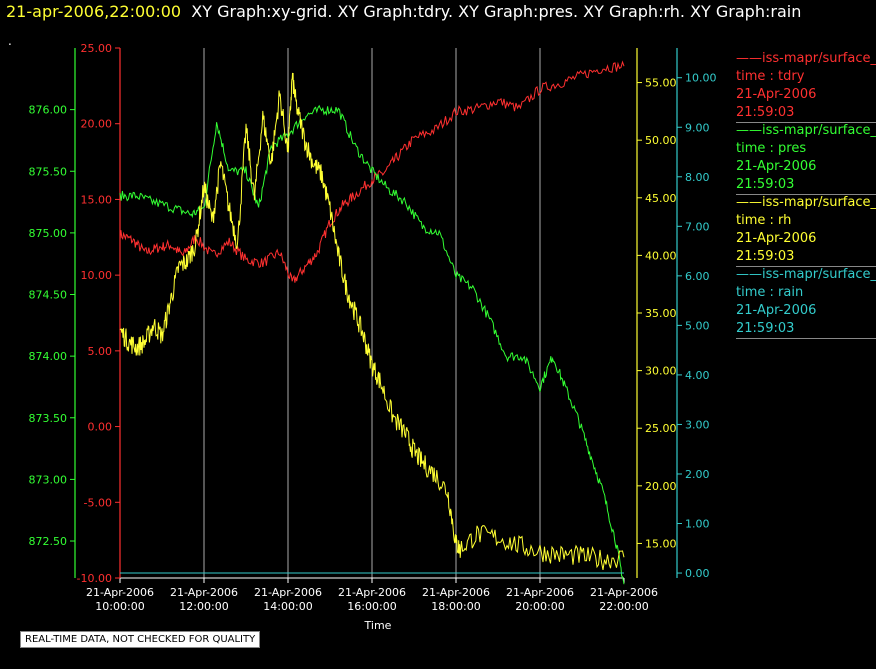  Describe the element at coordinates (371, 606) in the screenshot. I see `x-tick-label-time: 16:00:00` at that location.